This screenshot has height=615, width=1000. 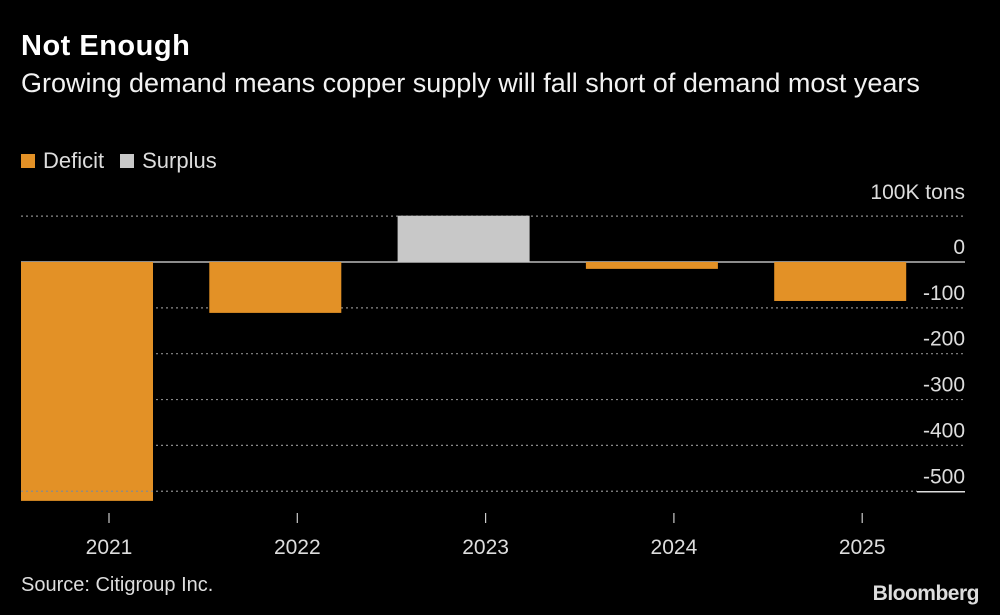 What do you see at coordinates (28, 161) in the screenshot?
I see `legend-swatch-deficit` at bounding box center [28, 161].